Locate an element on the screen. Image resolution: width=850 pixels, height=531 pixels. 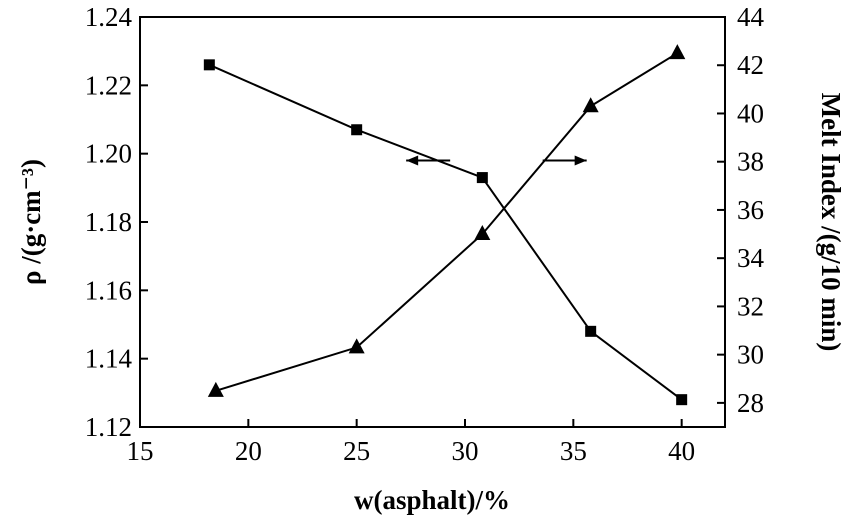
y-right-tick-label: 28 is located at coordinates (750, 403).